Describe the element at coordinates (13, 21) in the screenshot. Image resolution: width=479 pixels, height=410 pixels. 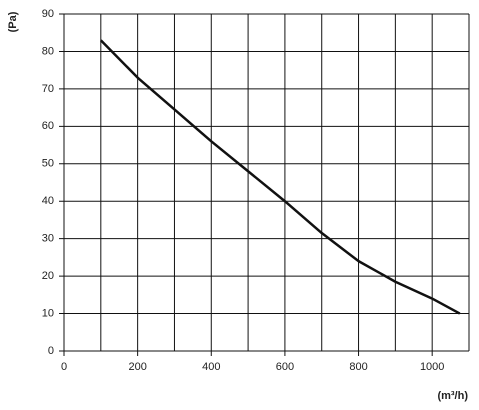
I see `y-axis-label: (Pa)` at that location.